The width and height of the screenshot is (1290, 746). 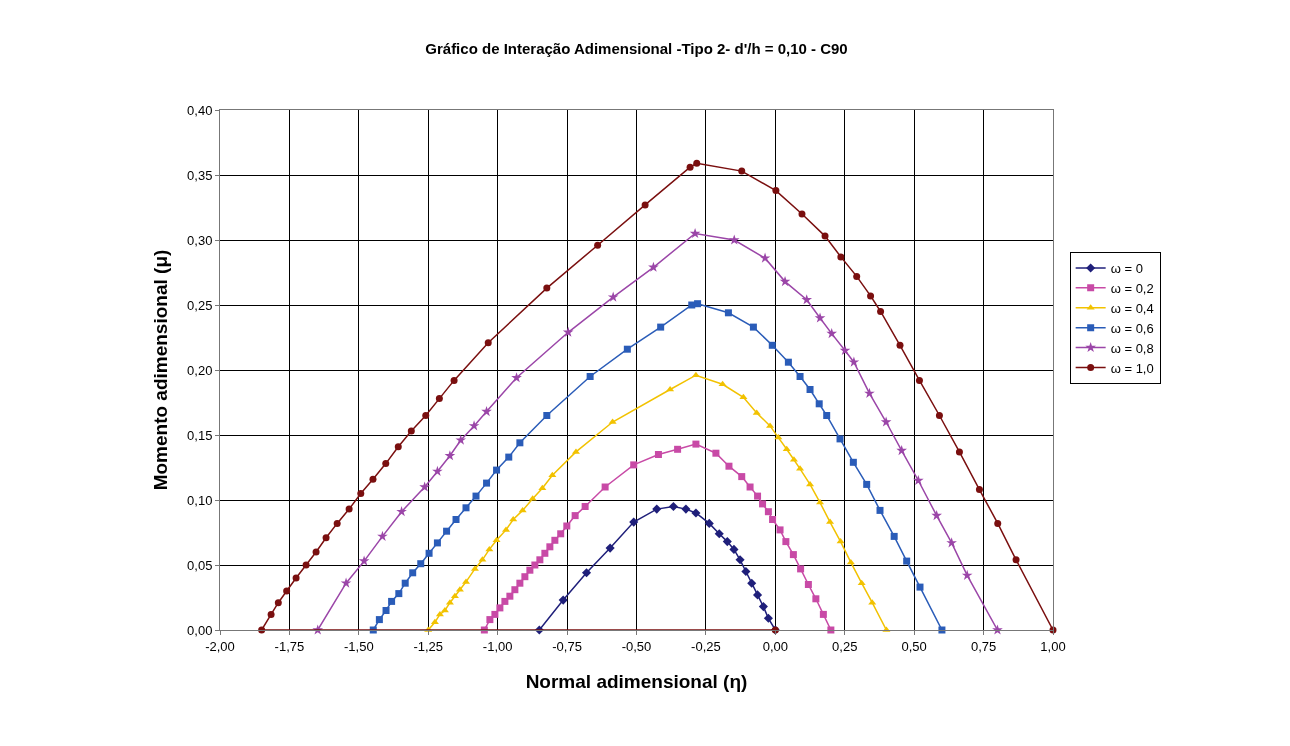 What do you see at coordinates (1126, 269) in the screenshot?
I see `legend-label: ω = 0` at bounding box center [1126, 269].